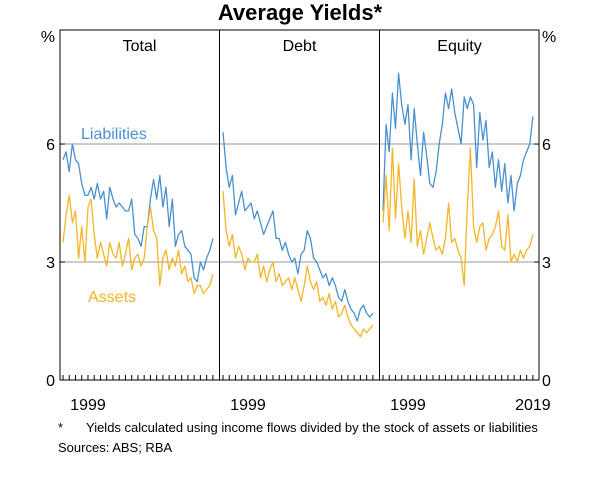 This screenshot has height=478, width=600. What do you see at coordinates (533, 405) in the screenshot?
I see `x-tick-label-2019: 2019` at bounding box center [533, 405].